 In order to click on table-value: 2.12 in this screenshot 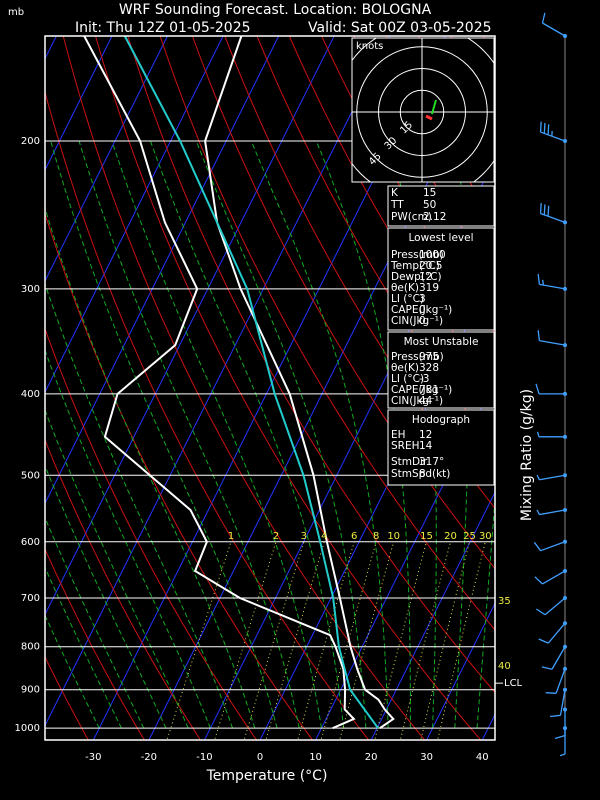, I will do `click(434, 217)`.